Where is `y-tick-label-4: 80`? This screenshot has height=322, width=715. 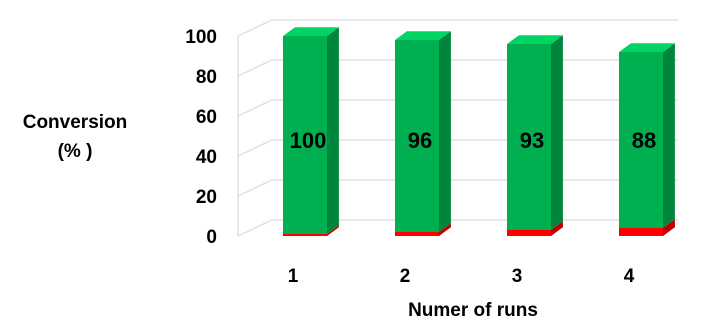
y-tick-label-4: 80 is located at coordinates (206, 77).